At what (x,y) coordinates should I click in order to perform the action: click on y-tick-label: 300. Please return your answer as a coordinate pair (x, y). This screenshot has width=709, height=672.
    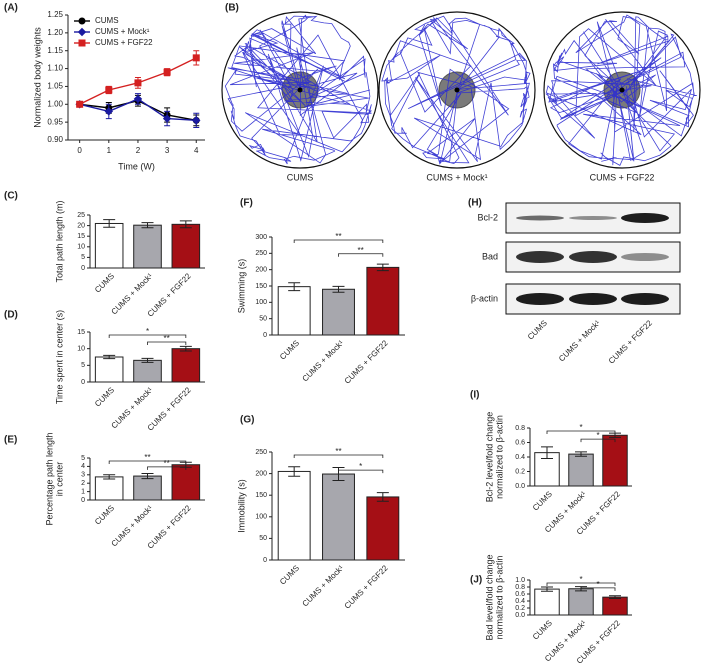
    Looking at the image, I should click on (261, 237).